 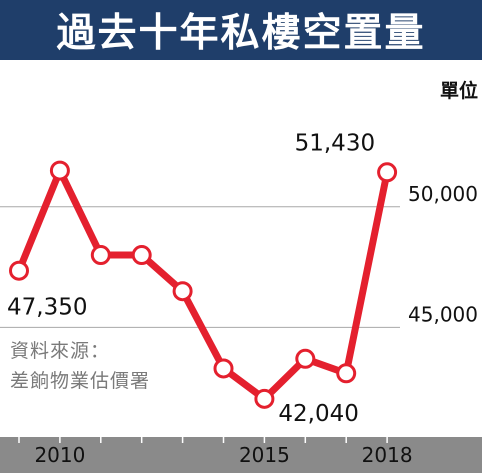 I want to click on source-note: 資料來源： 差餉物業估價署, so click(x=80, y=366).